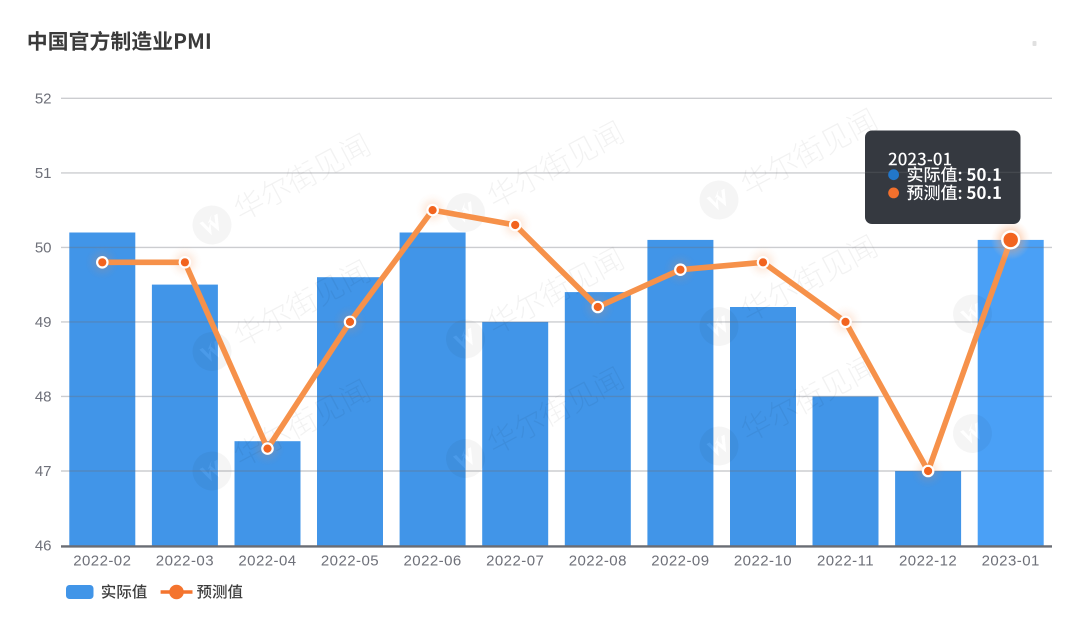 The width and height of the screenshot is (1079, 617). Describe the element at coordinates (185, 561) in the screenshot. I see `svg-text: 2022-03` at that location.